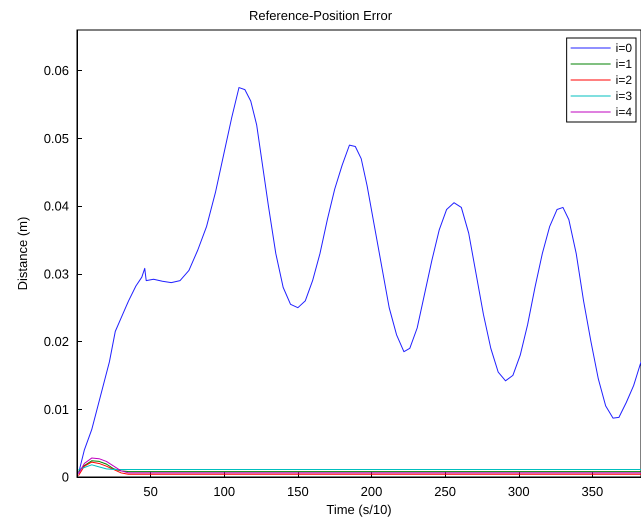 The width and height of the screenshot is (641, 531). Describe the element at coordinates (624, 64) in the screenshot. I see `legend-label: i=1` at that location.